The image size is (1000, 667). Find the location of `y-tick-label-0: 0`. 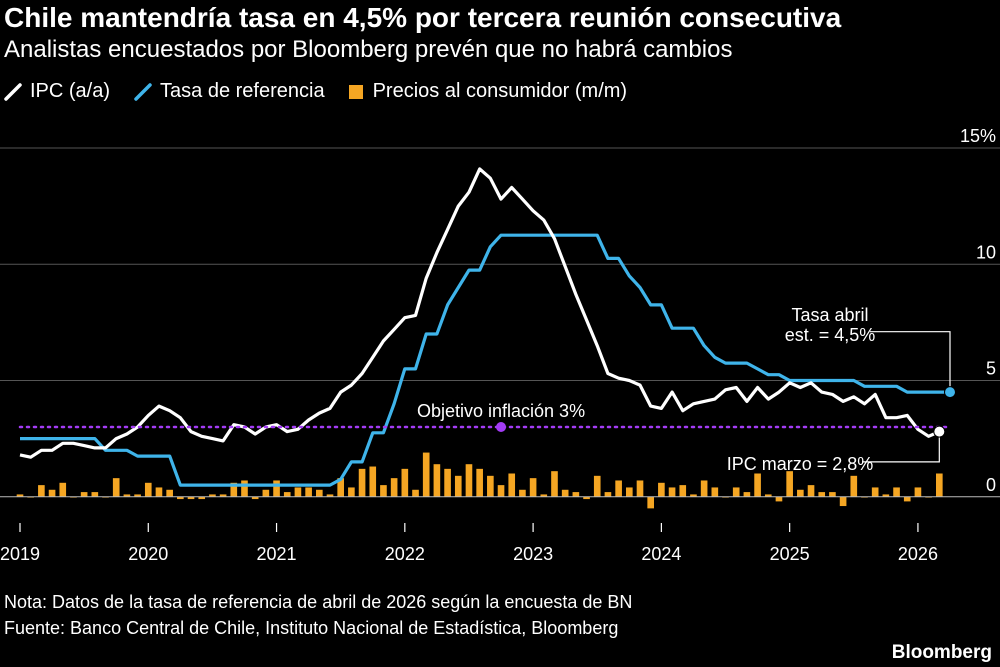

y-tick-label-0: 0 is located at coordinates (991, 485).